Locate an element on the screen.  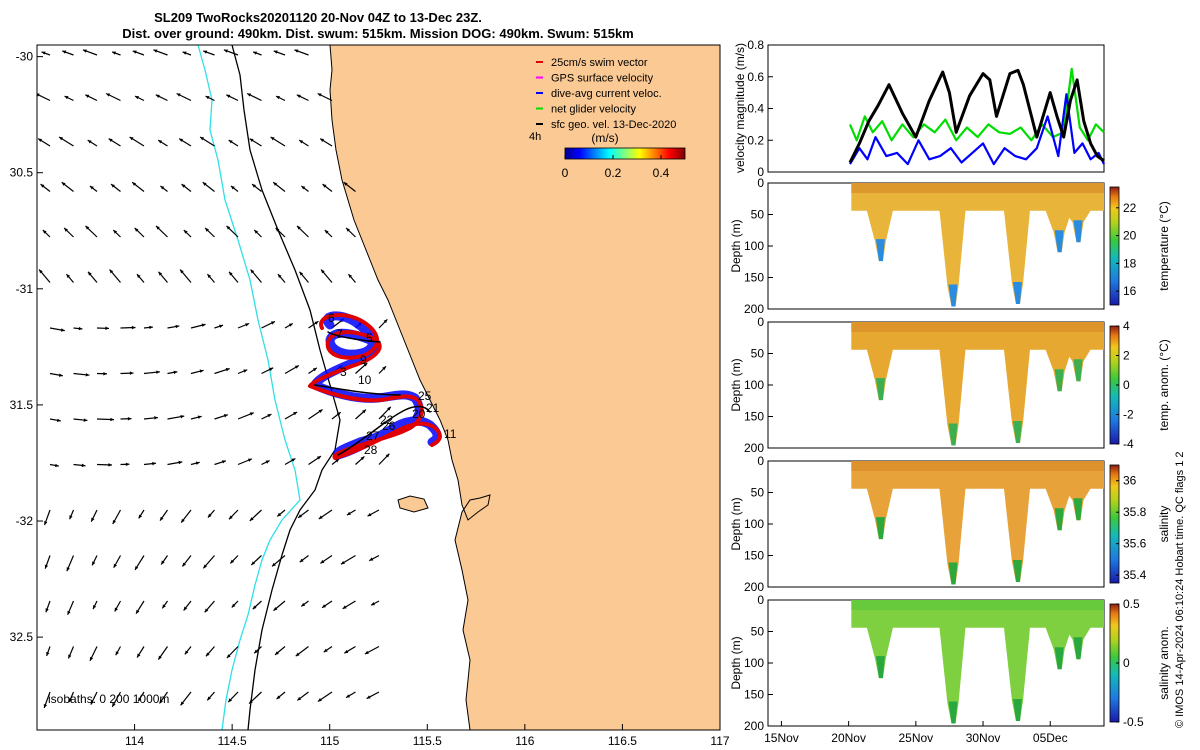
section-colorbar-label: salinity is located at coordinates (1164, 524).